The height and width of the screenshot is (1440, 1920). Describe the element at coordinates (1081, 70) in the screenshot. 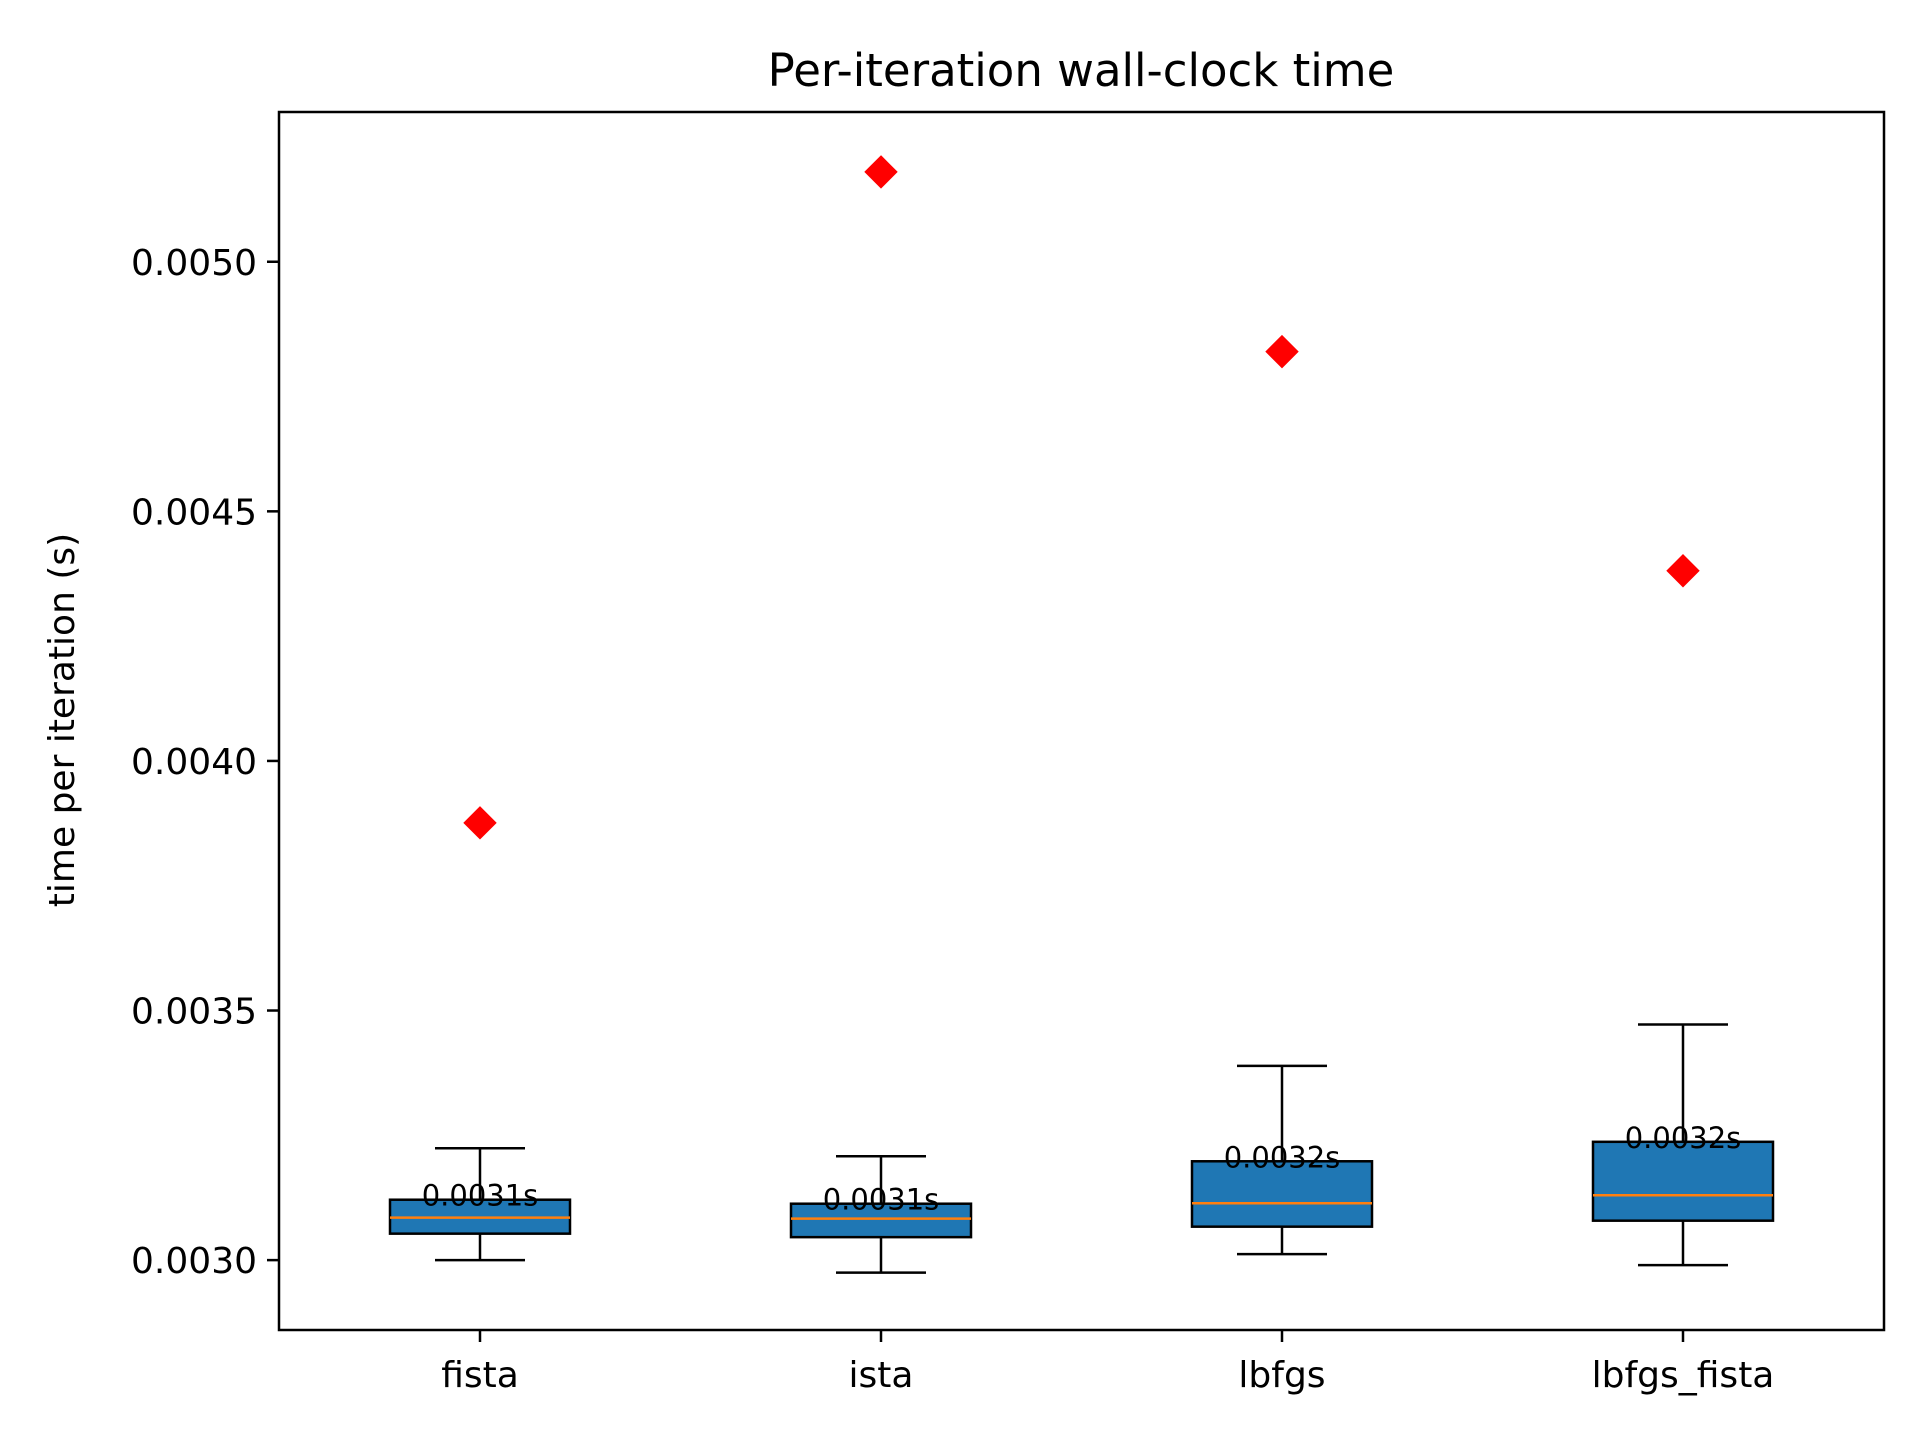

I see `chart-title: Per-iteration wall-clock time` at that location.